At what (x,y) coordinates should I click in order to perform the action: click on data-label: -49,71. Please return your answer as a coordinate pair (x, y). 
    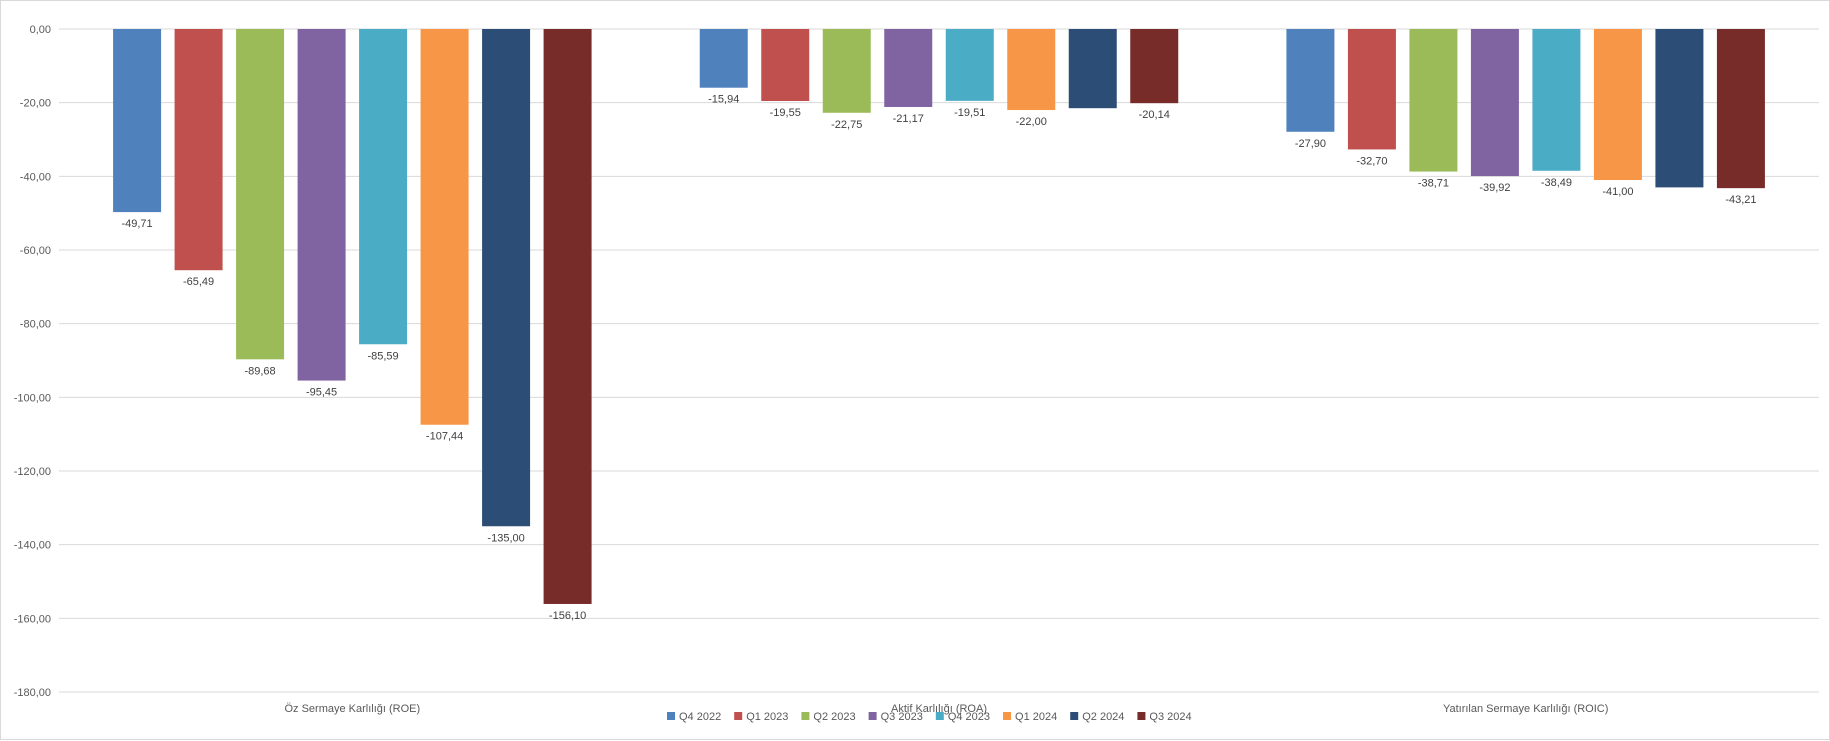
    Looking at the image, I should click on (136, 224).